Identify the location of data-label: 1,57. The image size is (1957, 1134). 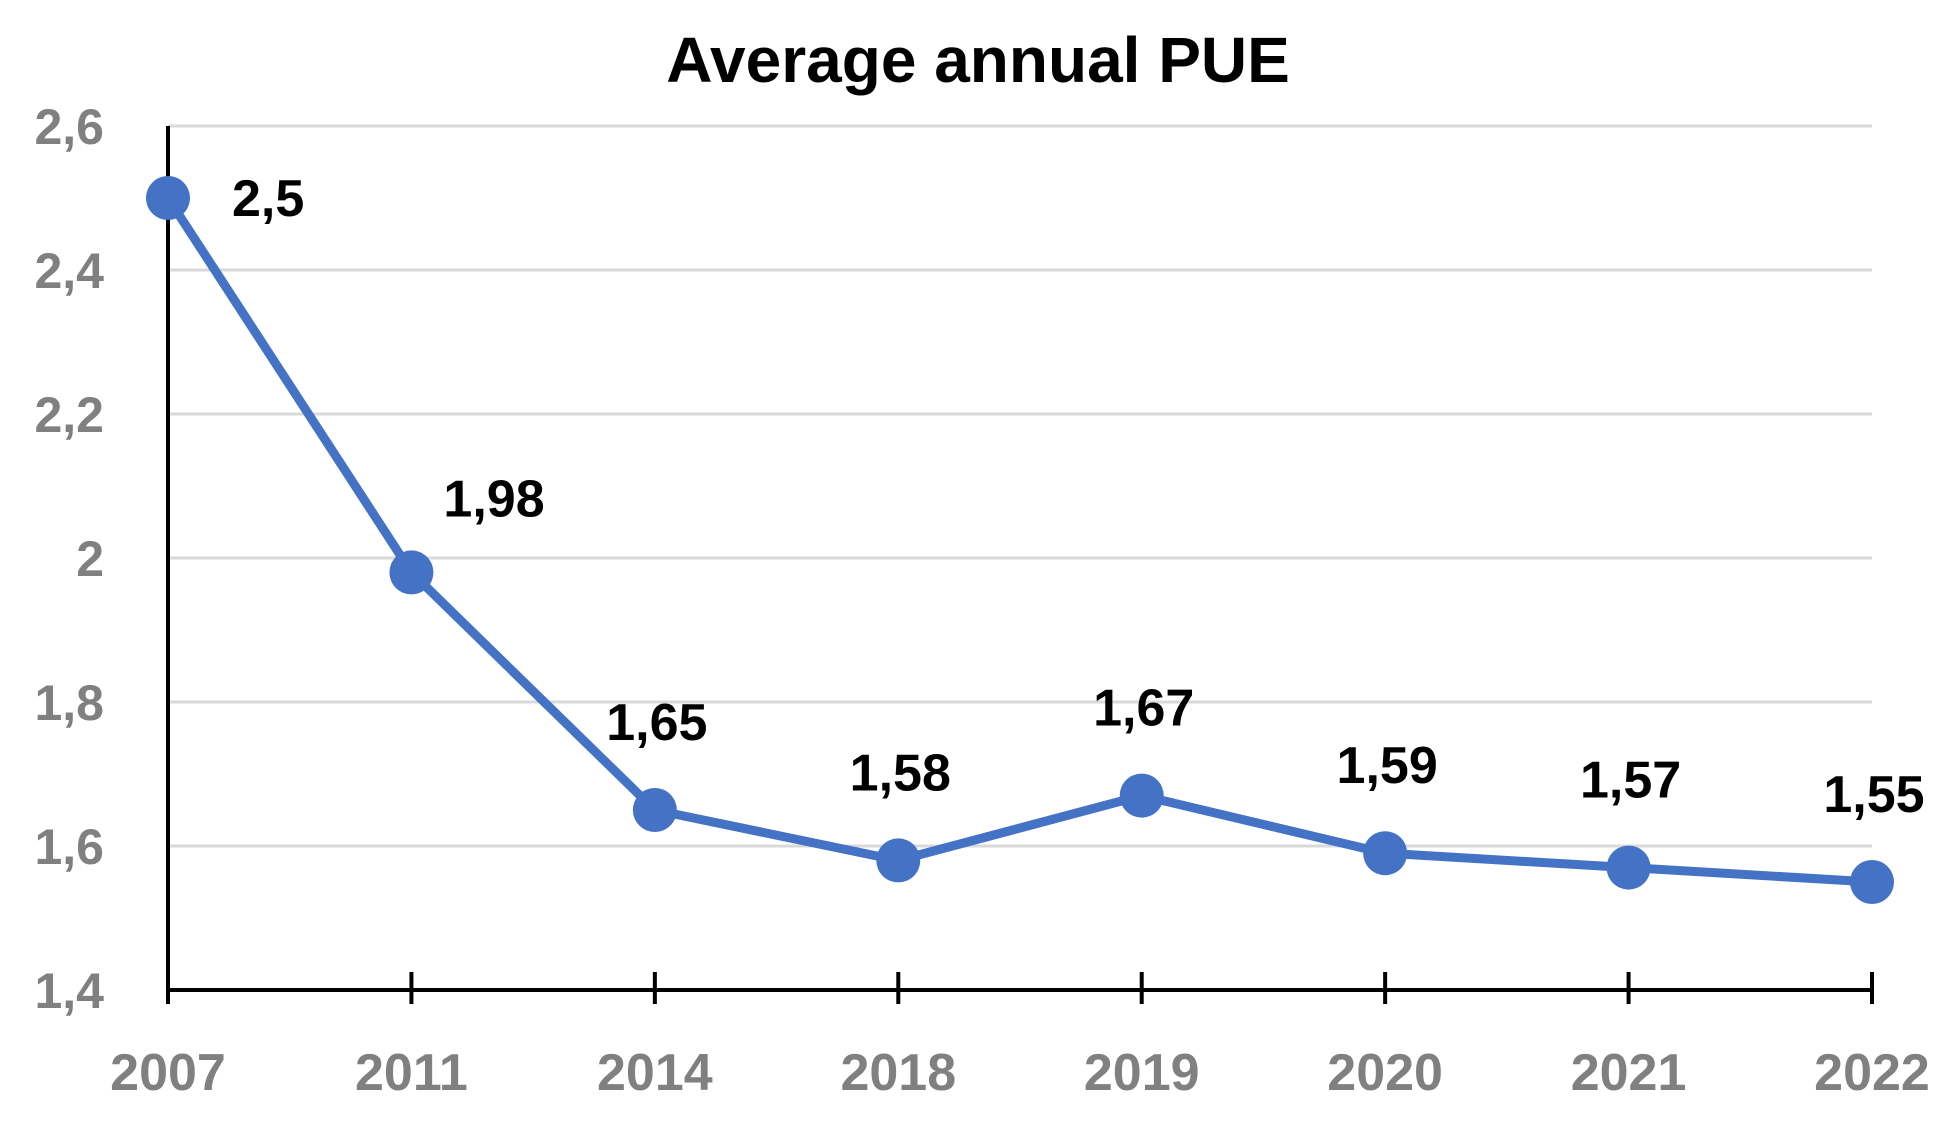
(1630, 781).